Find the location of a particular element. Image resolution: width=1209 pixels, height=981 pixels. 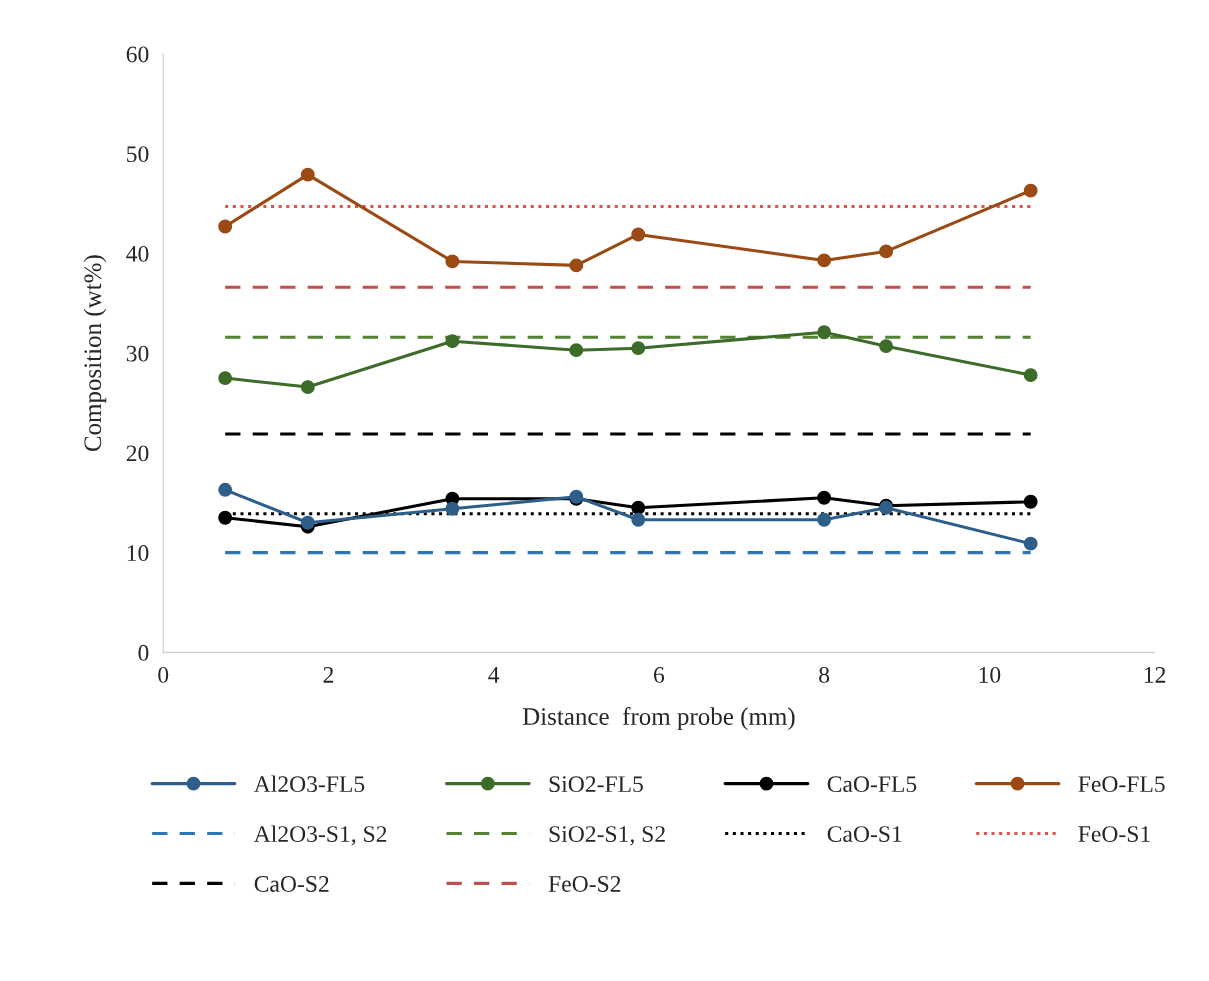

legend-label: FeO-FL5 is located at coordinates (1121, 784).